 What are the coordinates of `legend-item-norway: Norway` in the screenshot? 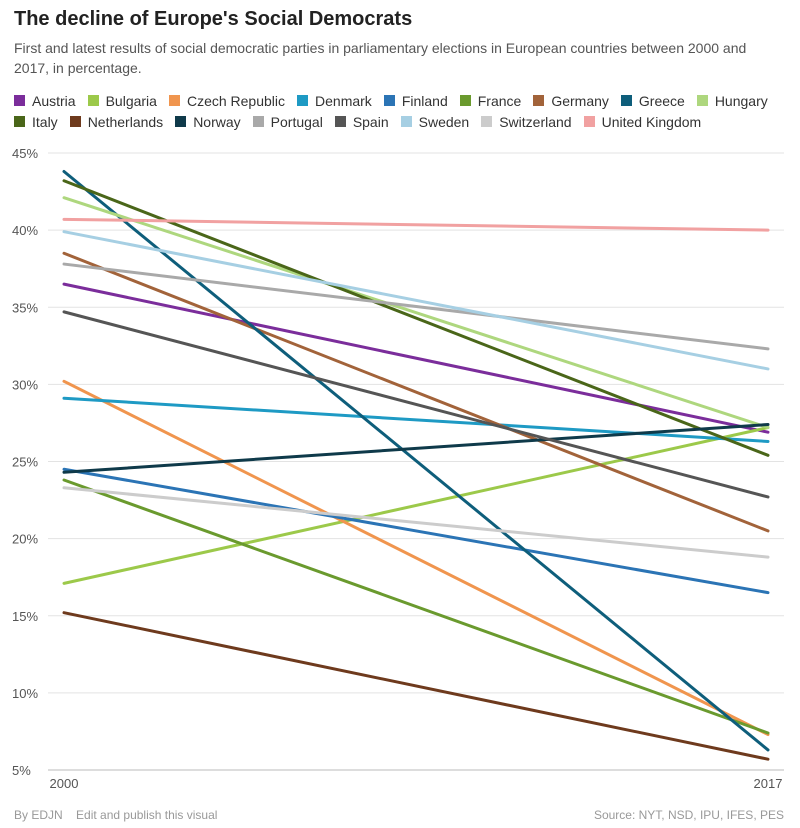 It's located at (208, 121).